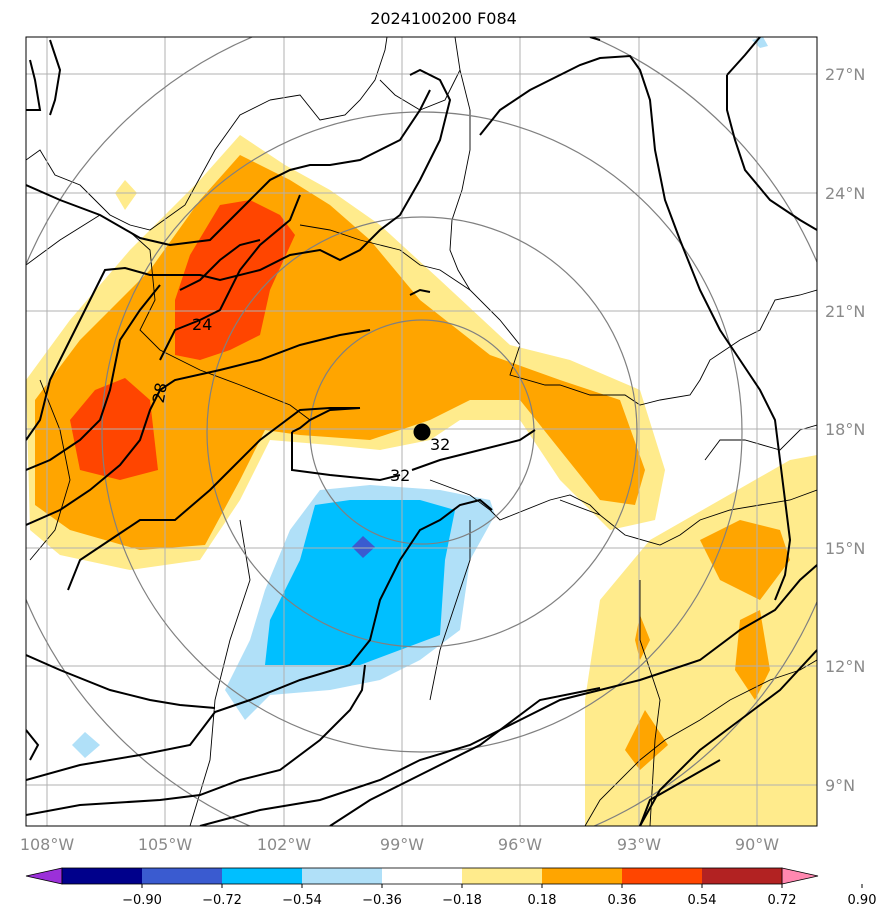 The image size is (887, 924). I want to click on storm-center-marker, so click(422, 432).